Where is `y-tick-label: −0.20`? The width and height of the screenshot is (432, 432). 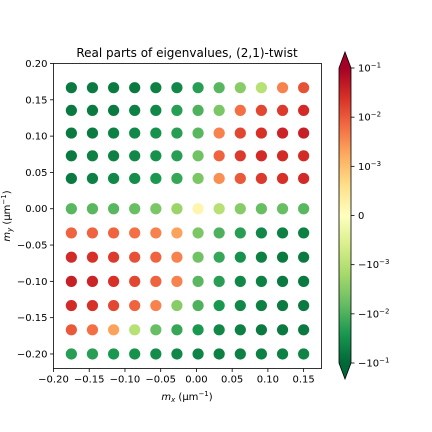 y-tick-label: −0.20 is located at coordinates (32, 354).